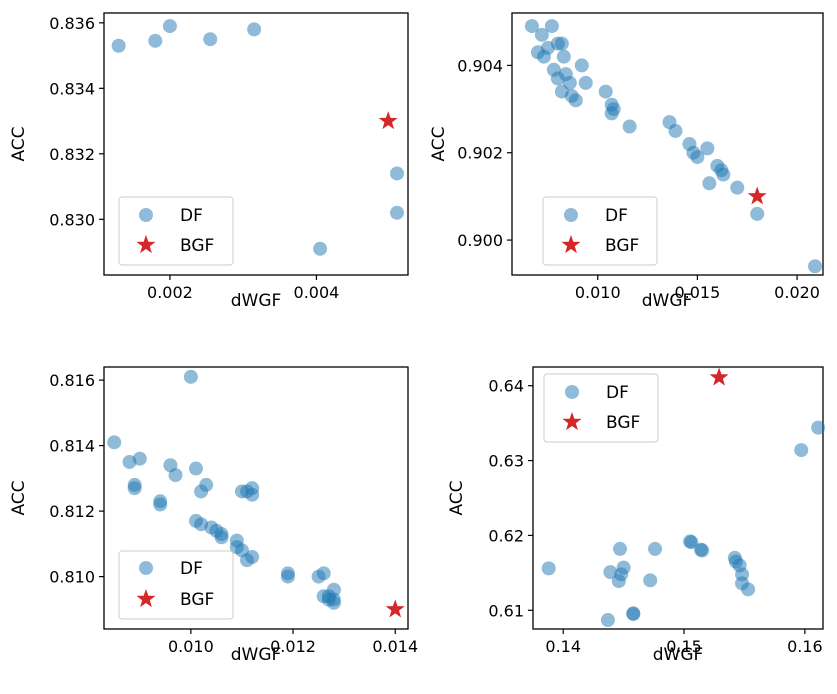 The height and width of the screenshot is (694, 837). What do you see at coordinates (805, 646) in the screenshot?
I see `x-tick-label: 0.16` at bounding box center [805, 646].